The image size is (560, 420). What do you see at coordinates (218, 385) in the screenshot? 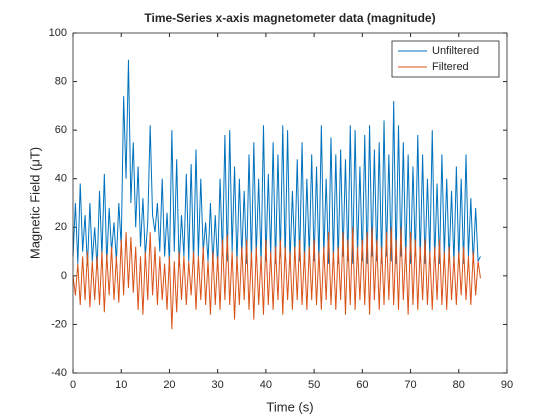
I see `x-tick-label: 30` at bounding box center [218, 385].